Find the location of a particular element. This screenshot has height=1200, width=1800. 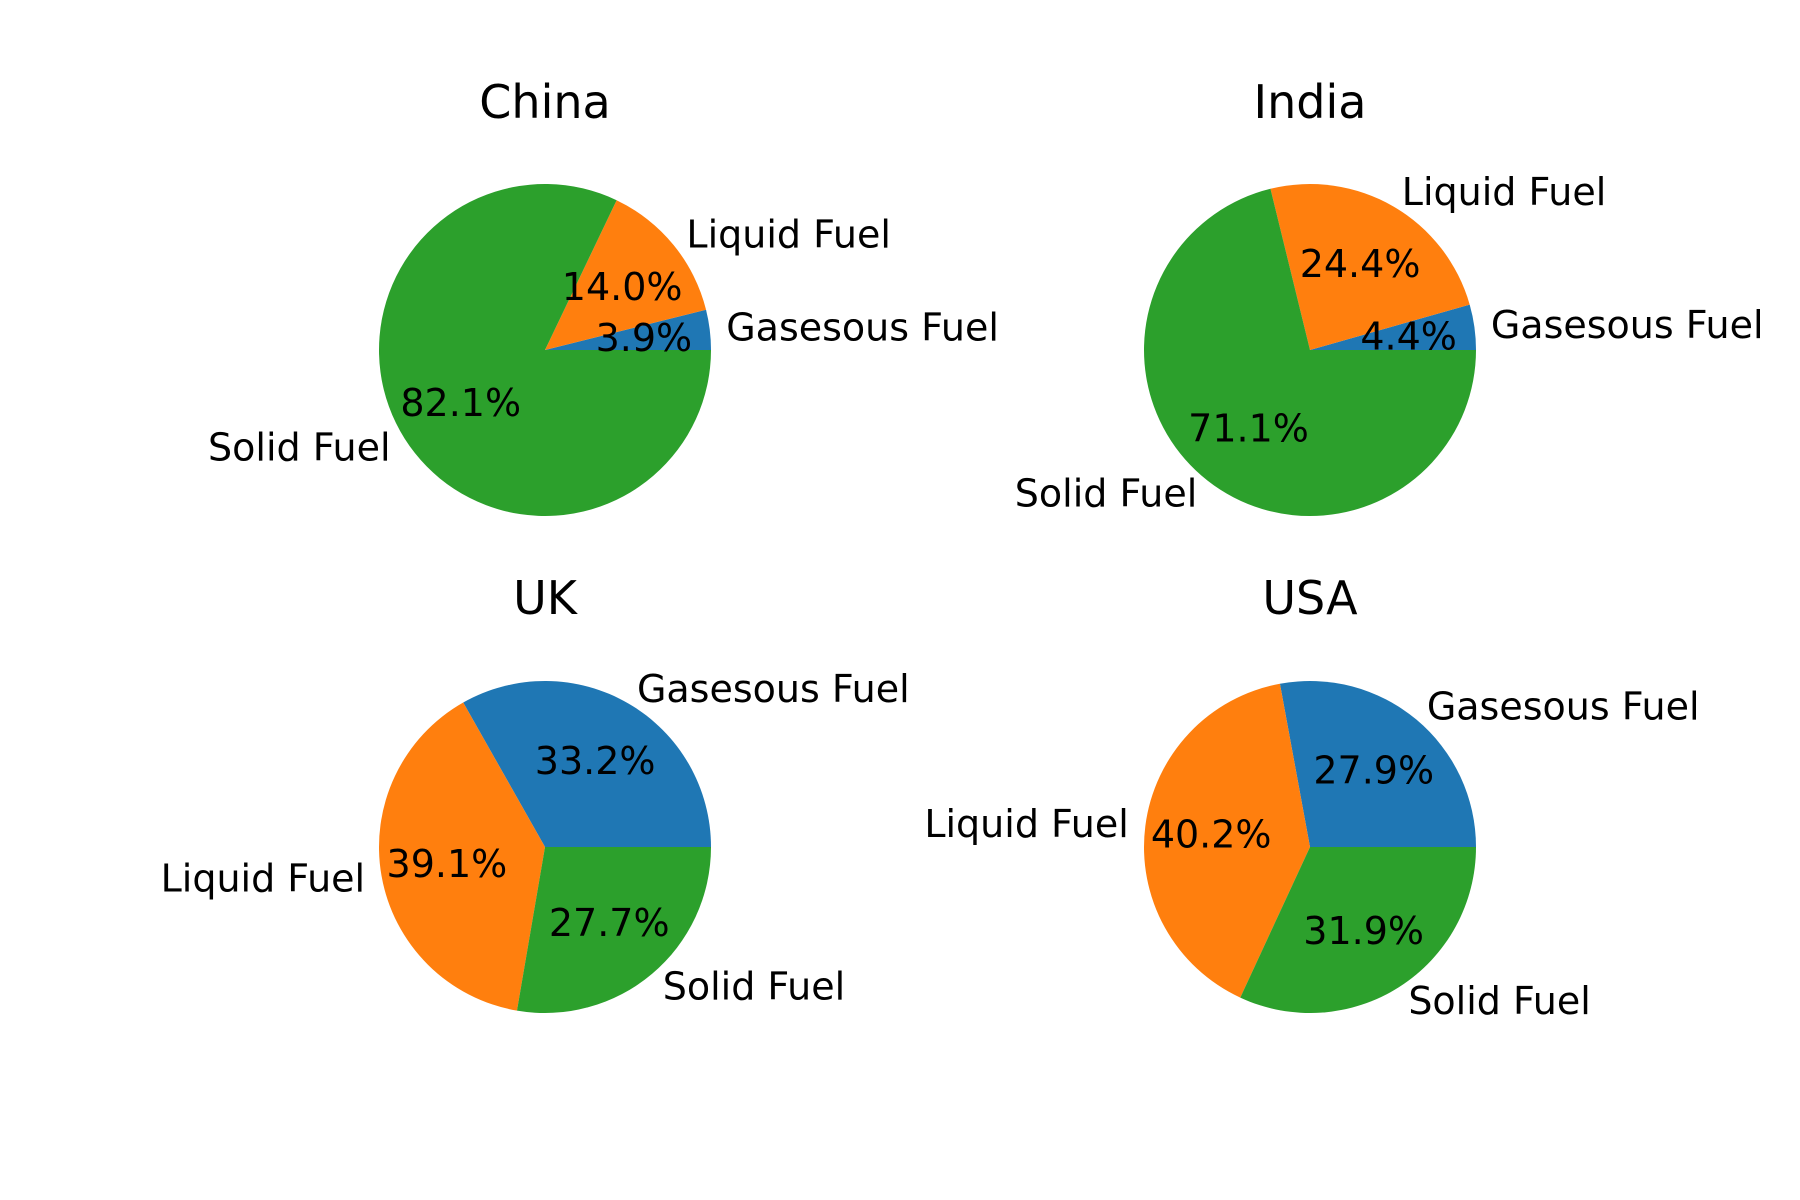

pie-category-label-india-solid-fuel: Solid Fuel is located at coordinates (1106, 494).